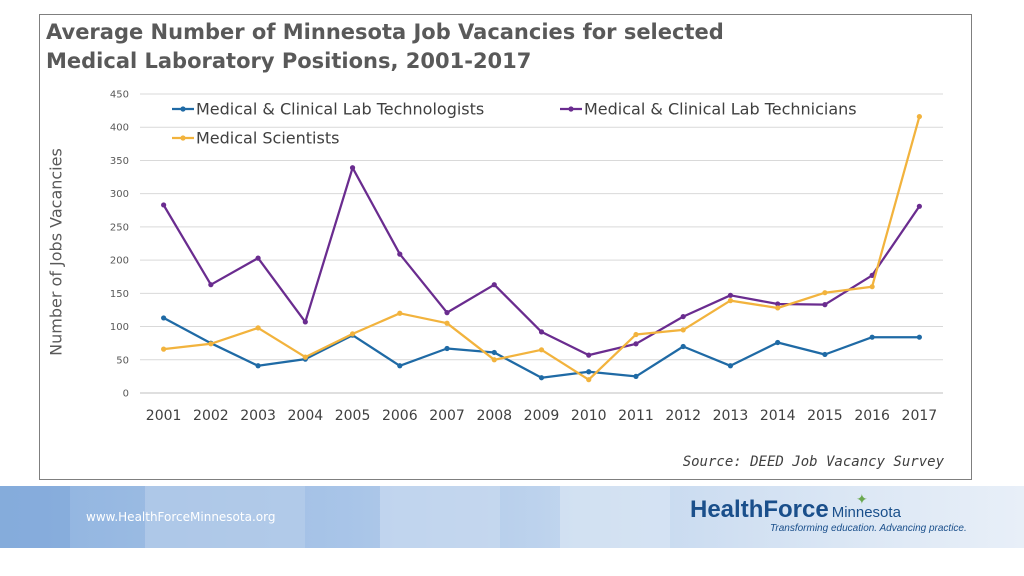 This screenshot has width=1024, height=576. I want to click on x-tick-label: 2008, so click(494, 416).